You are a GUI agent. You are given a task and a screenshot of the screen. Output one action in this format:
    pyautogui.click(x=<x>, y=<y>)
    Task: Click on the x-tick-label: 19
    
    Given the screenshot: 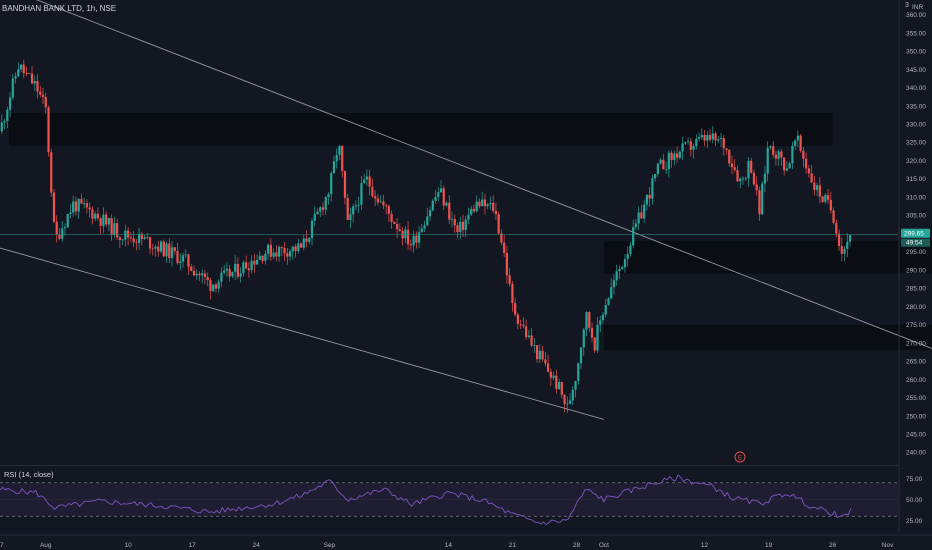 What is the action you would take?
    pyautogui.click(x=769, y=545)
    